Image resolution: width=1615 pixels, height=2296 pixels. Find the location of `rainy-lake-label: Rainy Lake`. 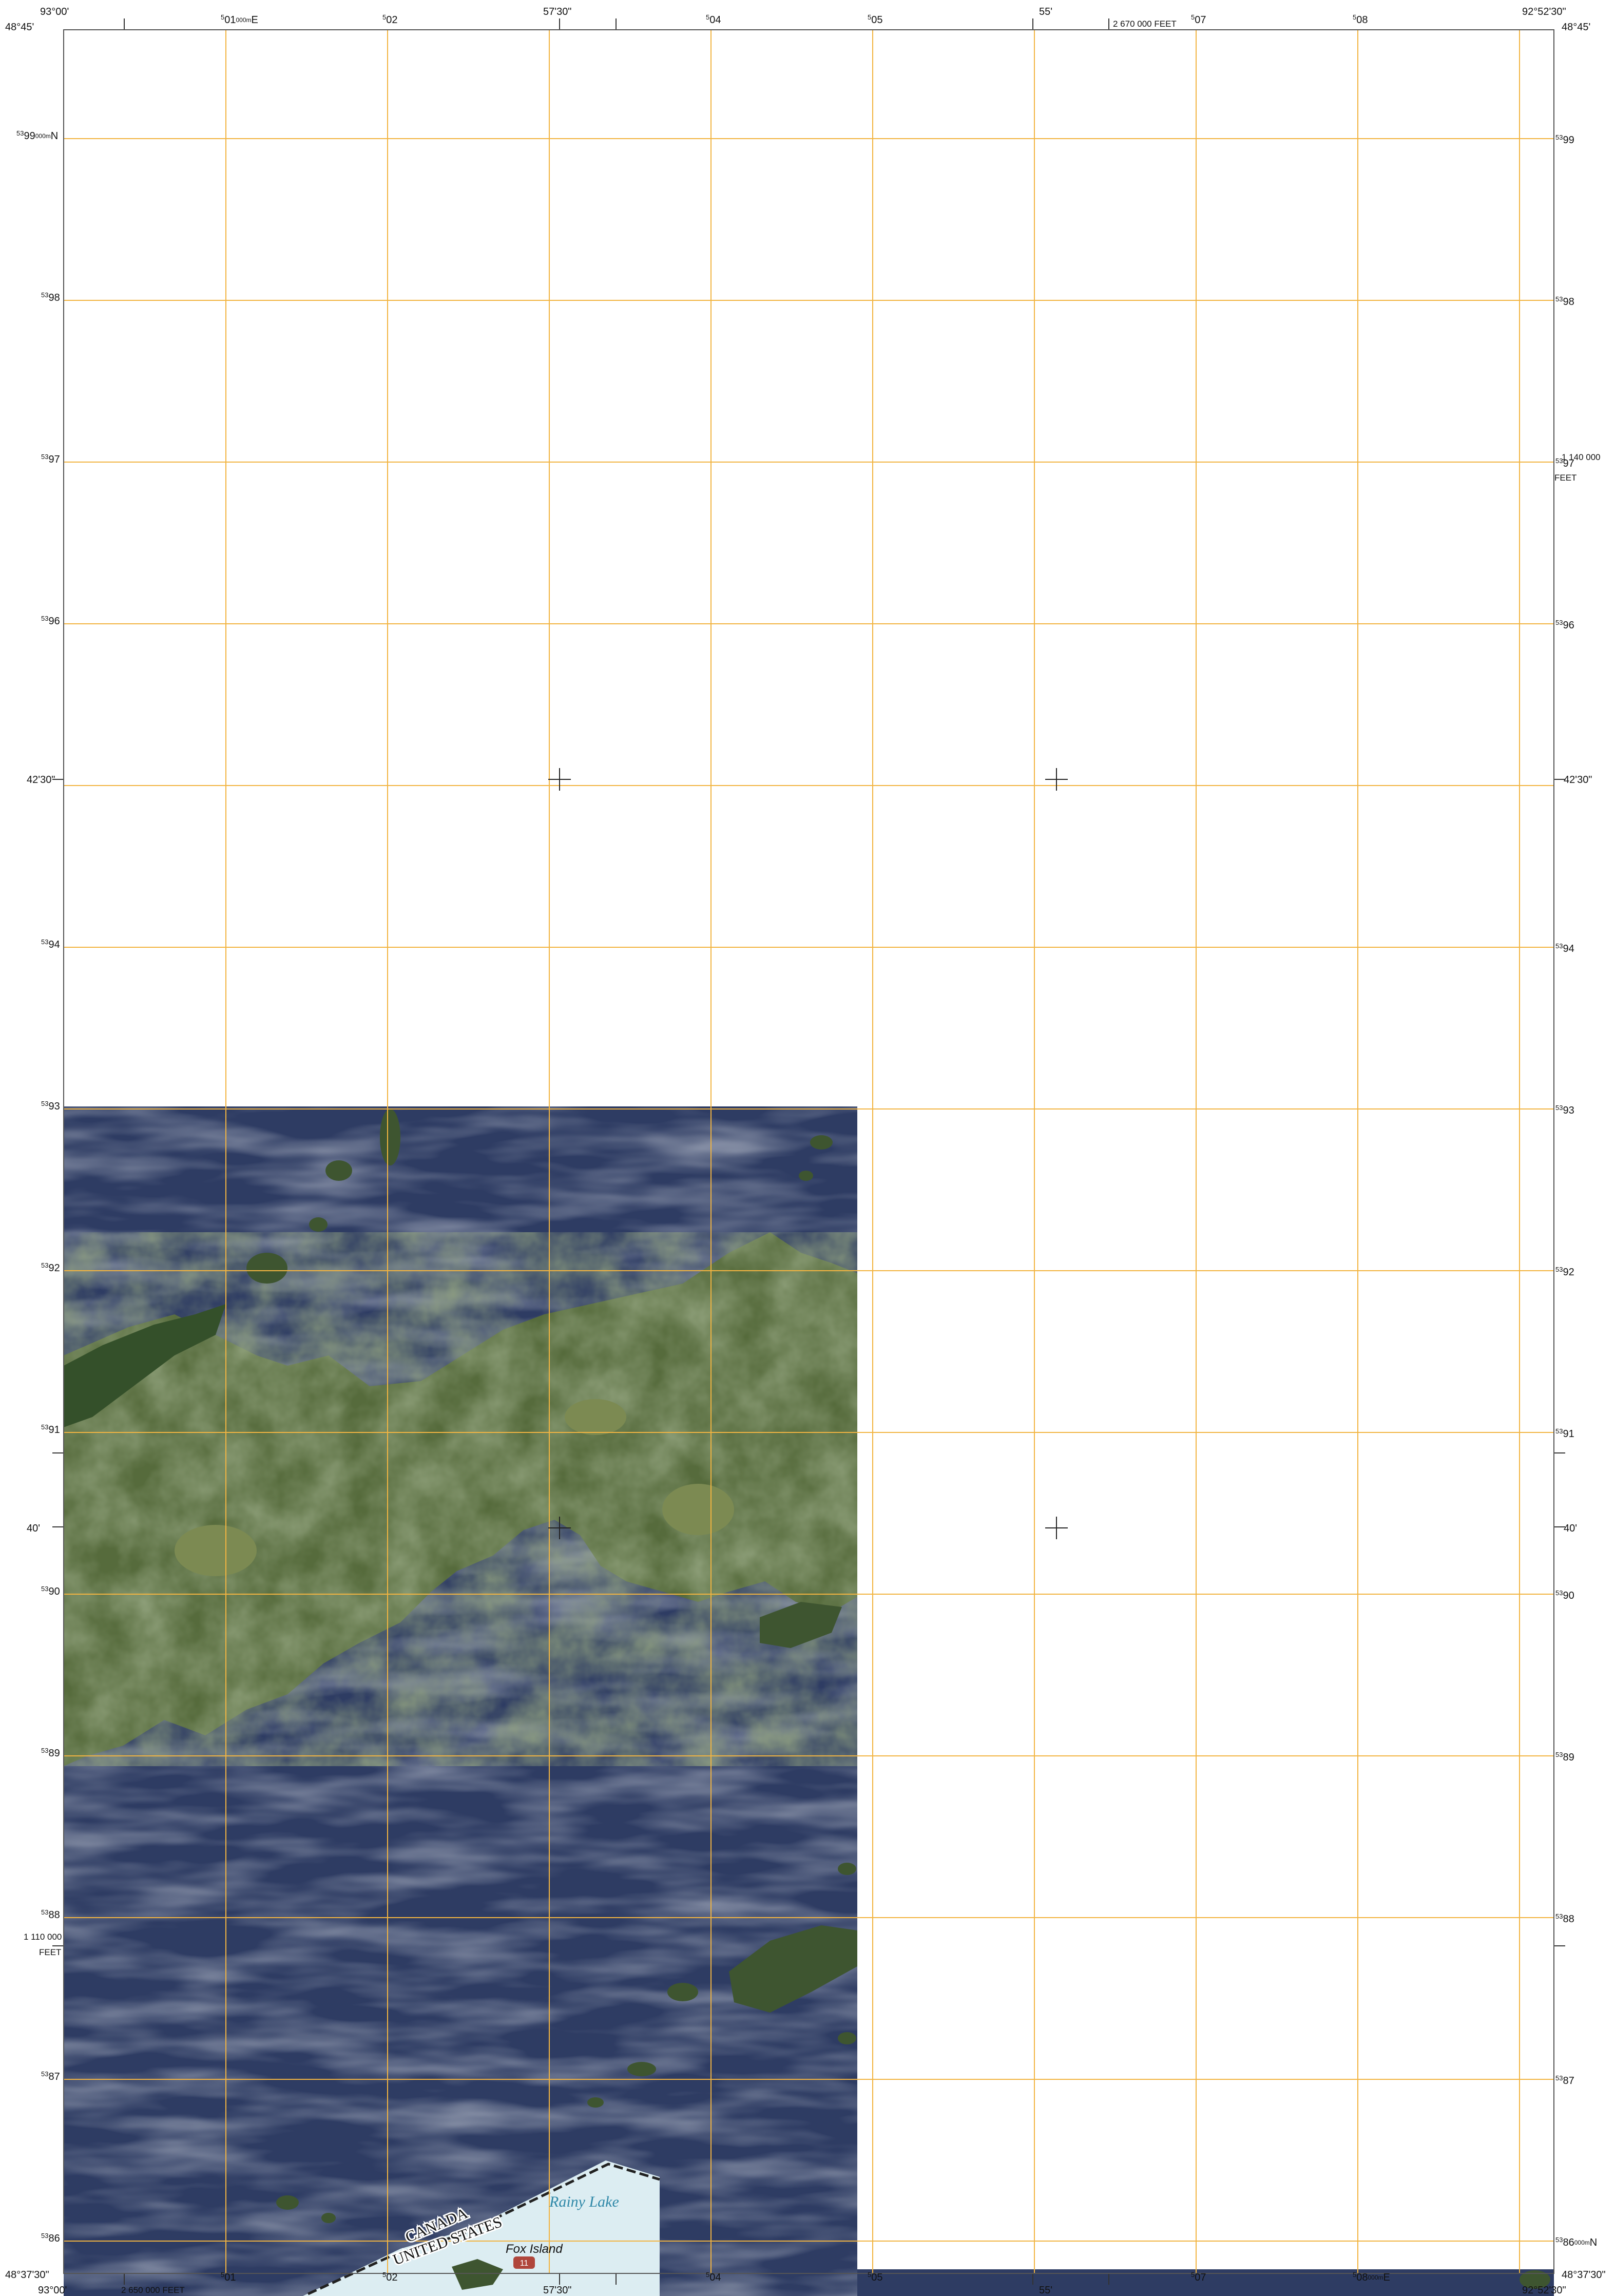

rainy-lake-label: Rainy Lake is located at coordinates (584, 2201).